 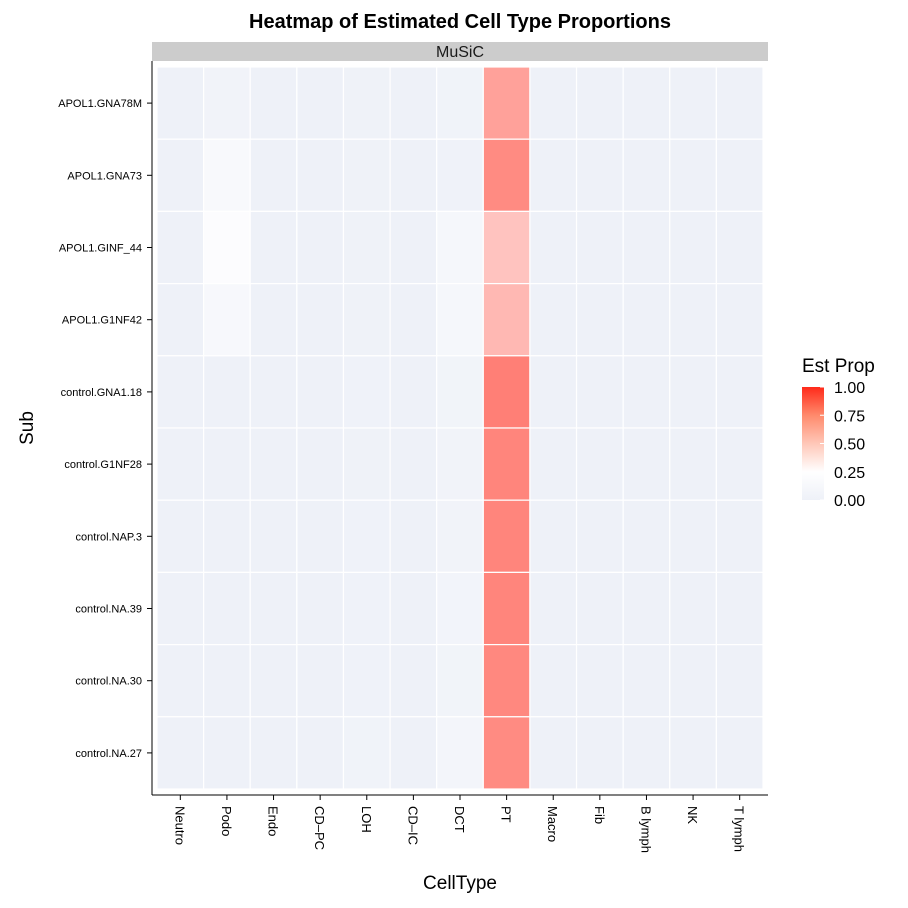 I want to click on y-tick-label: APOL1.G1NF42, so click(x=102, y=321).